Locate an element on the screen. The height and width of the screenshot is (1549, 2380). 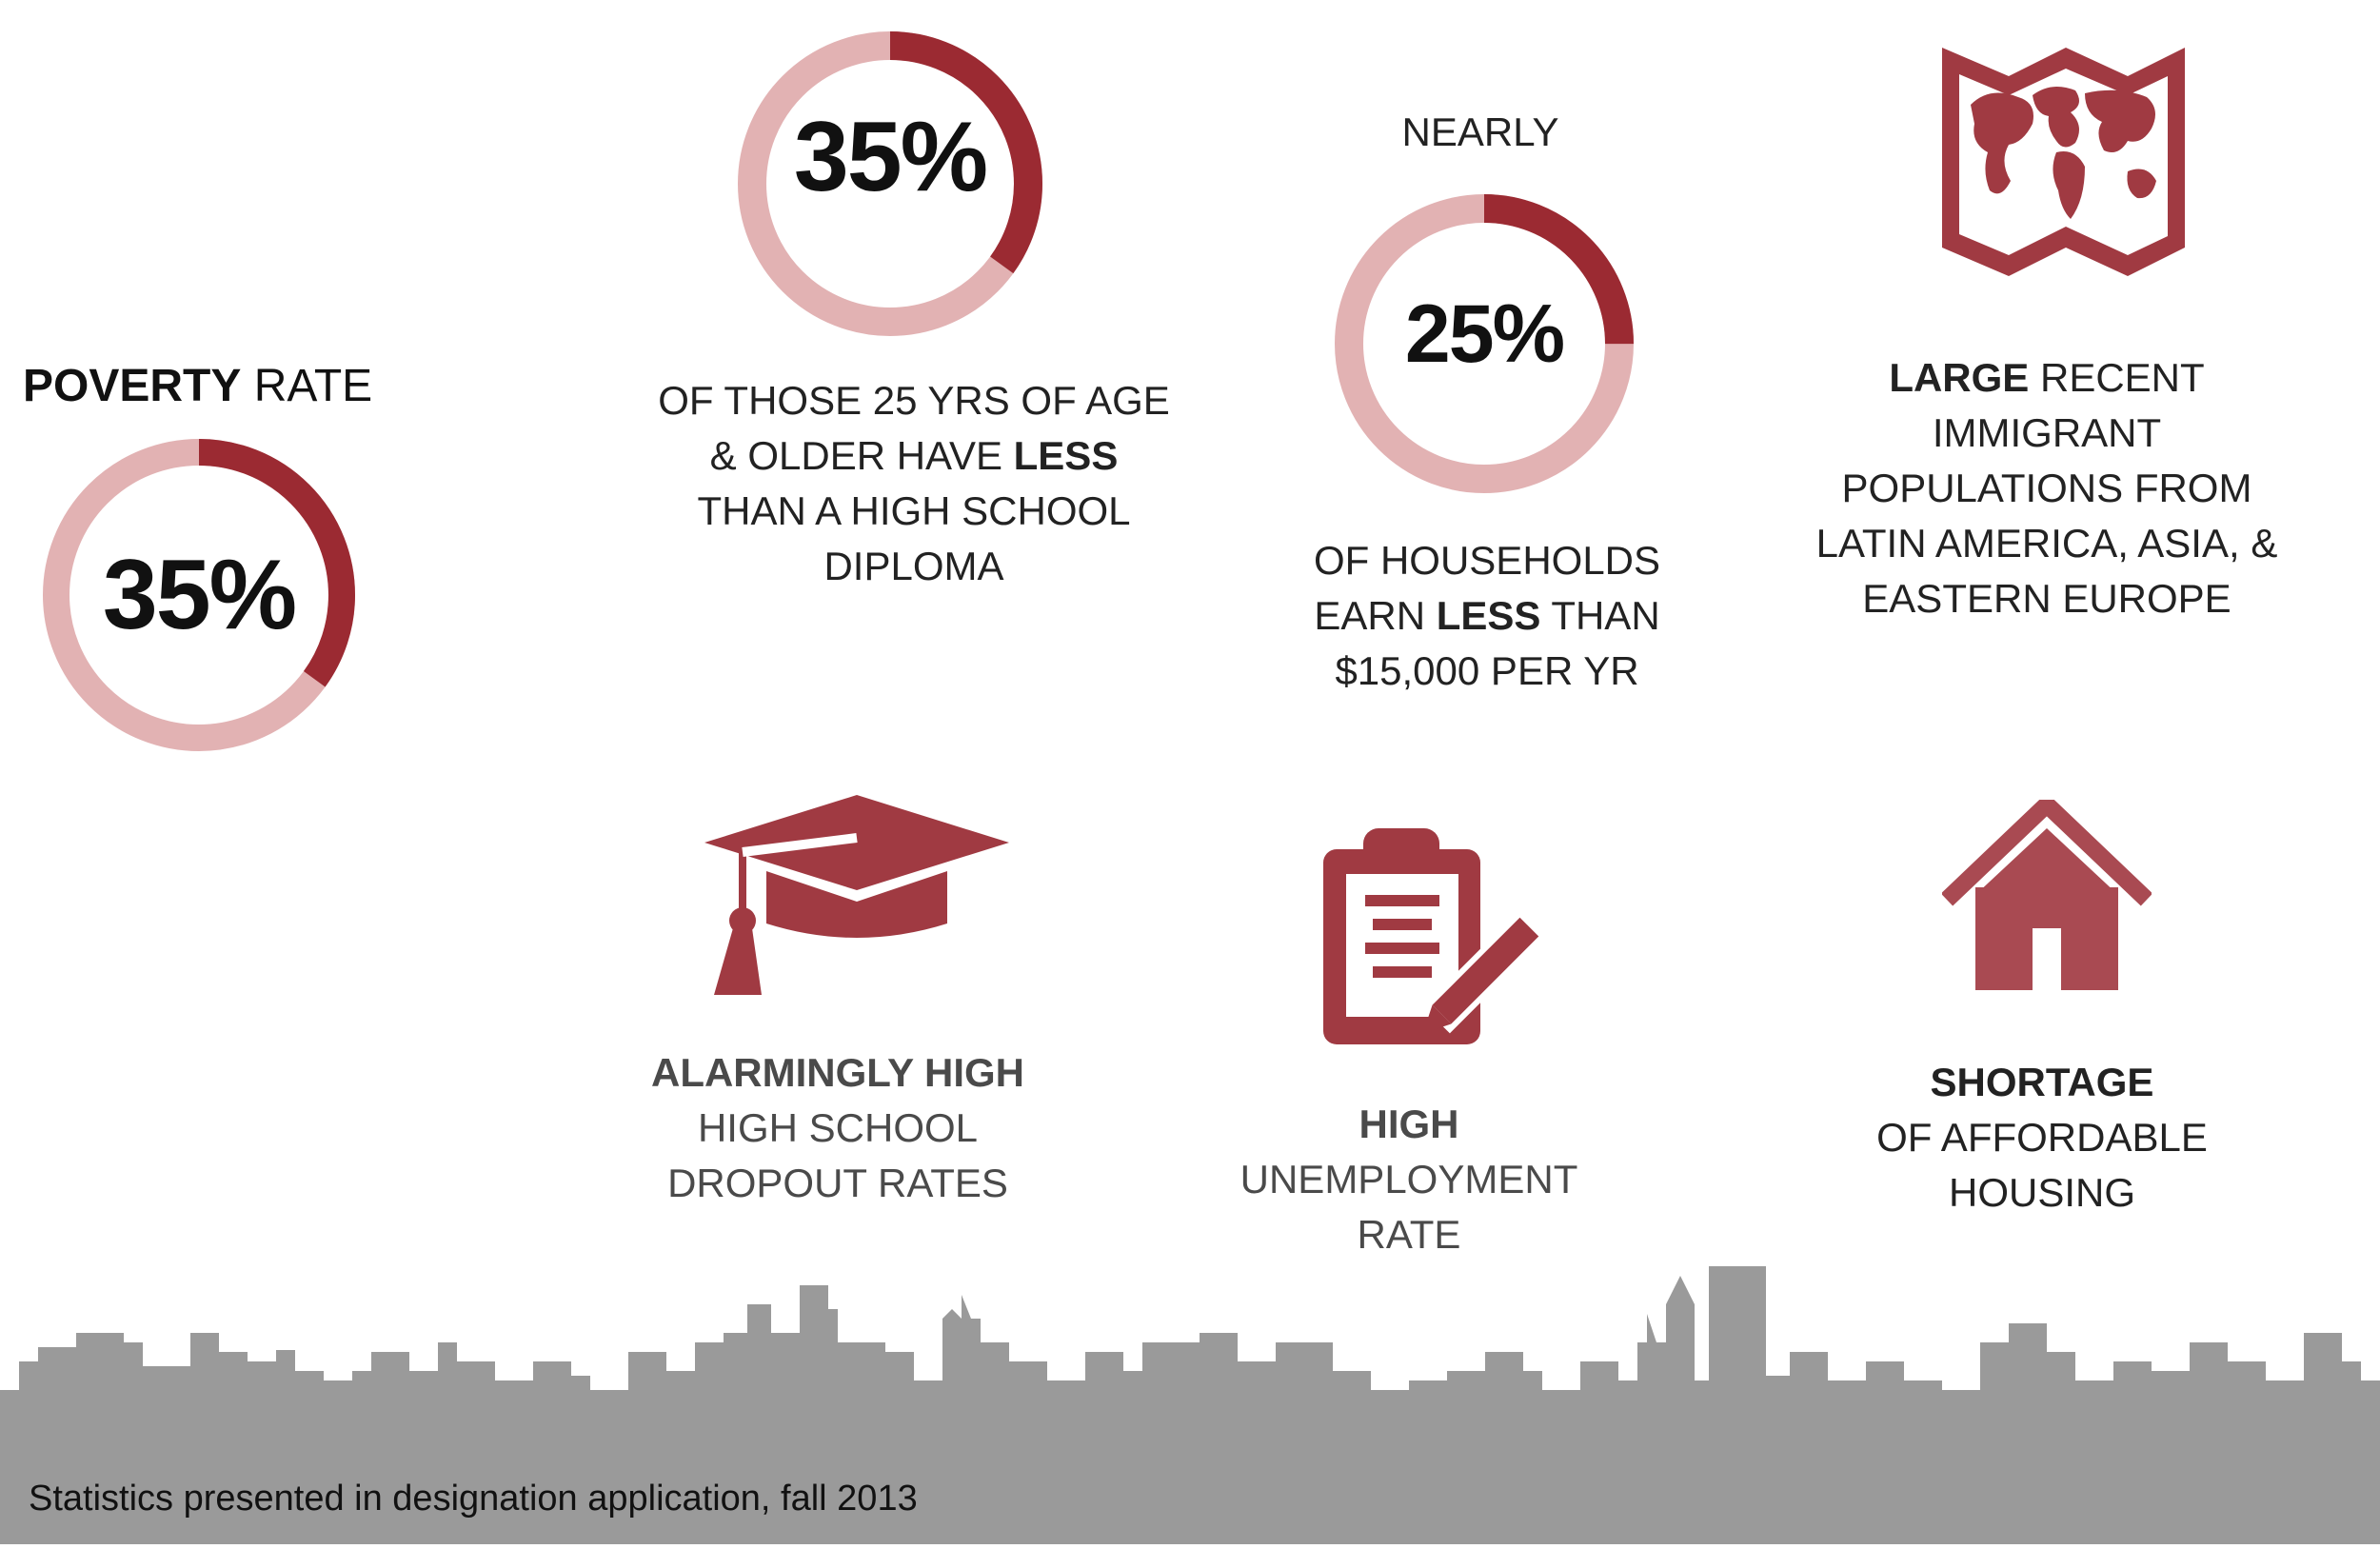
education-percent: 35% is located at coordinates (890, 157).